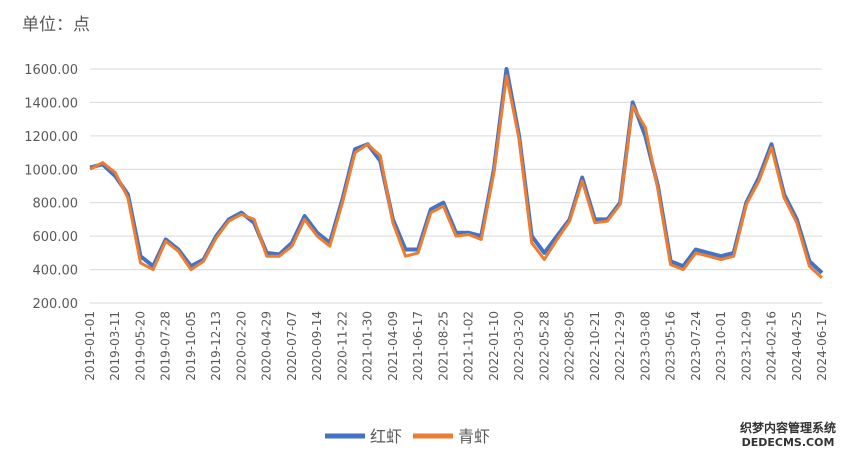  What do you see at coordinates (386, 436) in the screenshot?
I see `legend-label: 红虾` at bounding box center [386, 436].